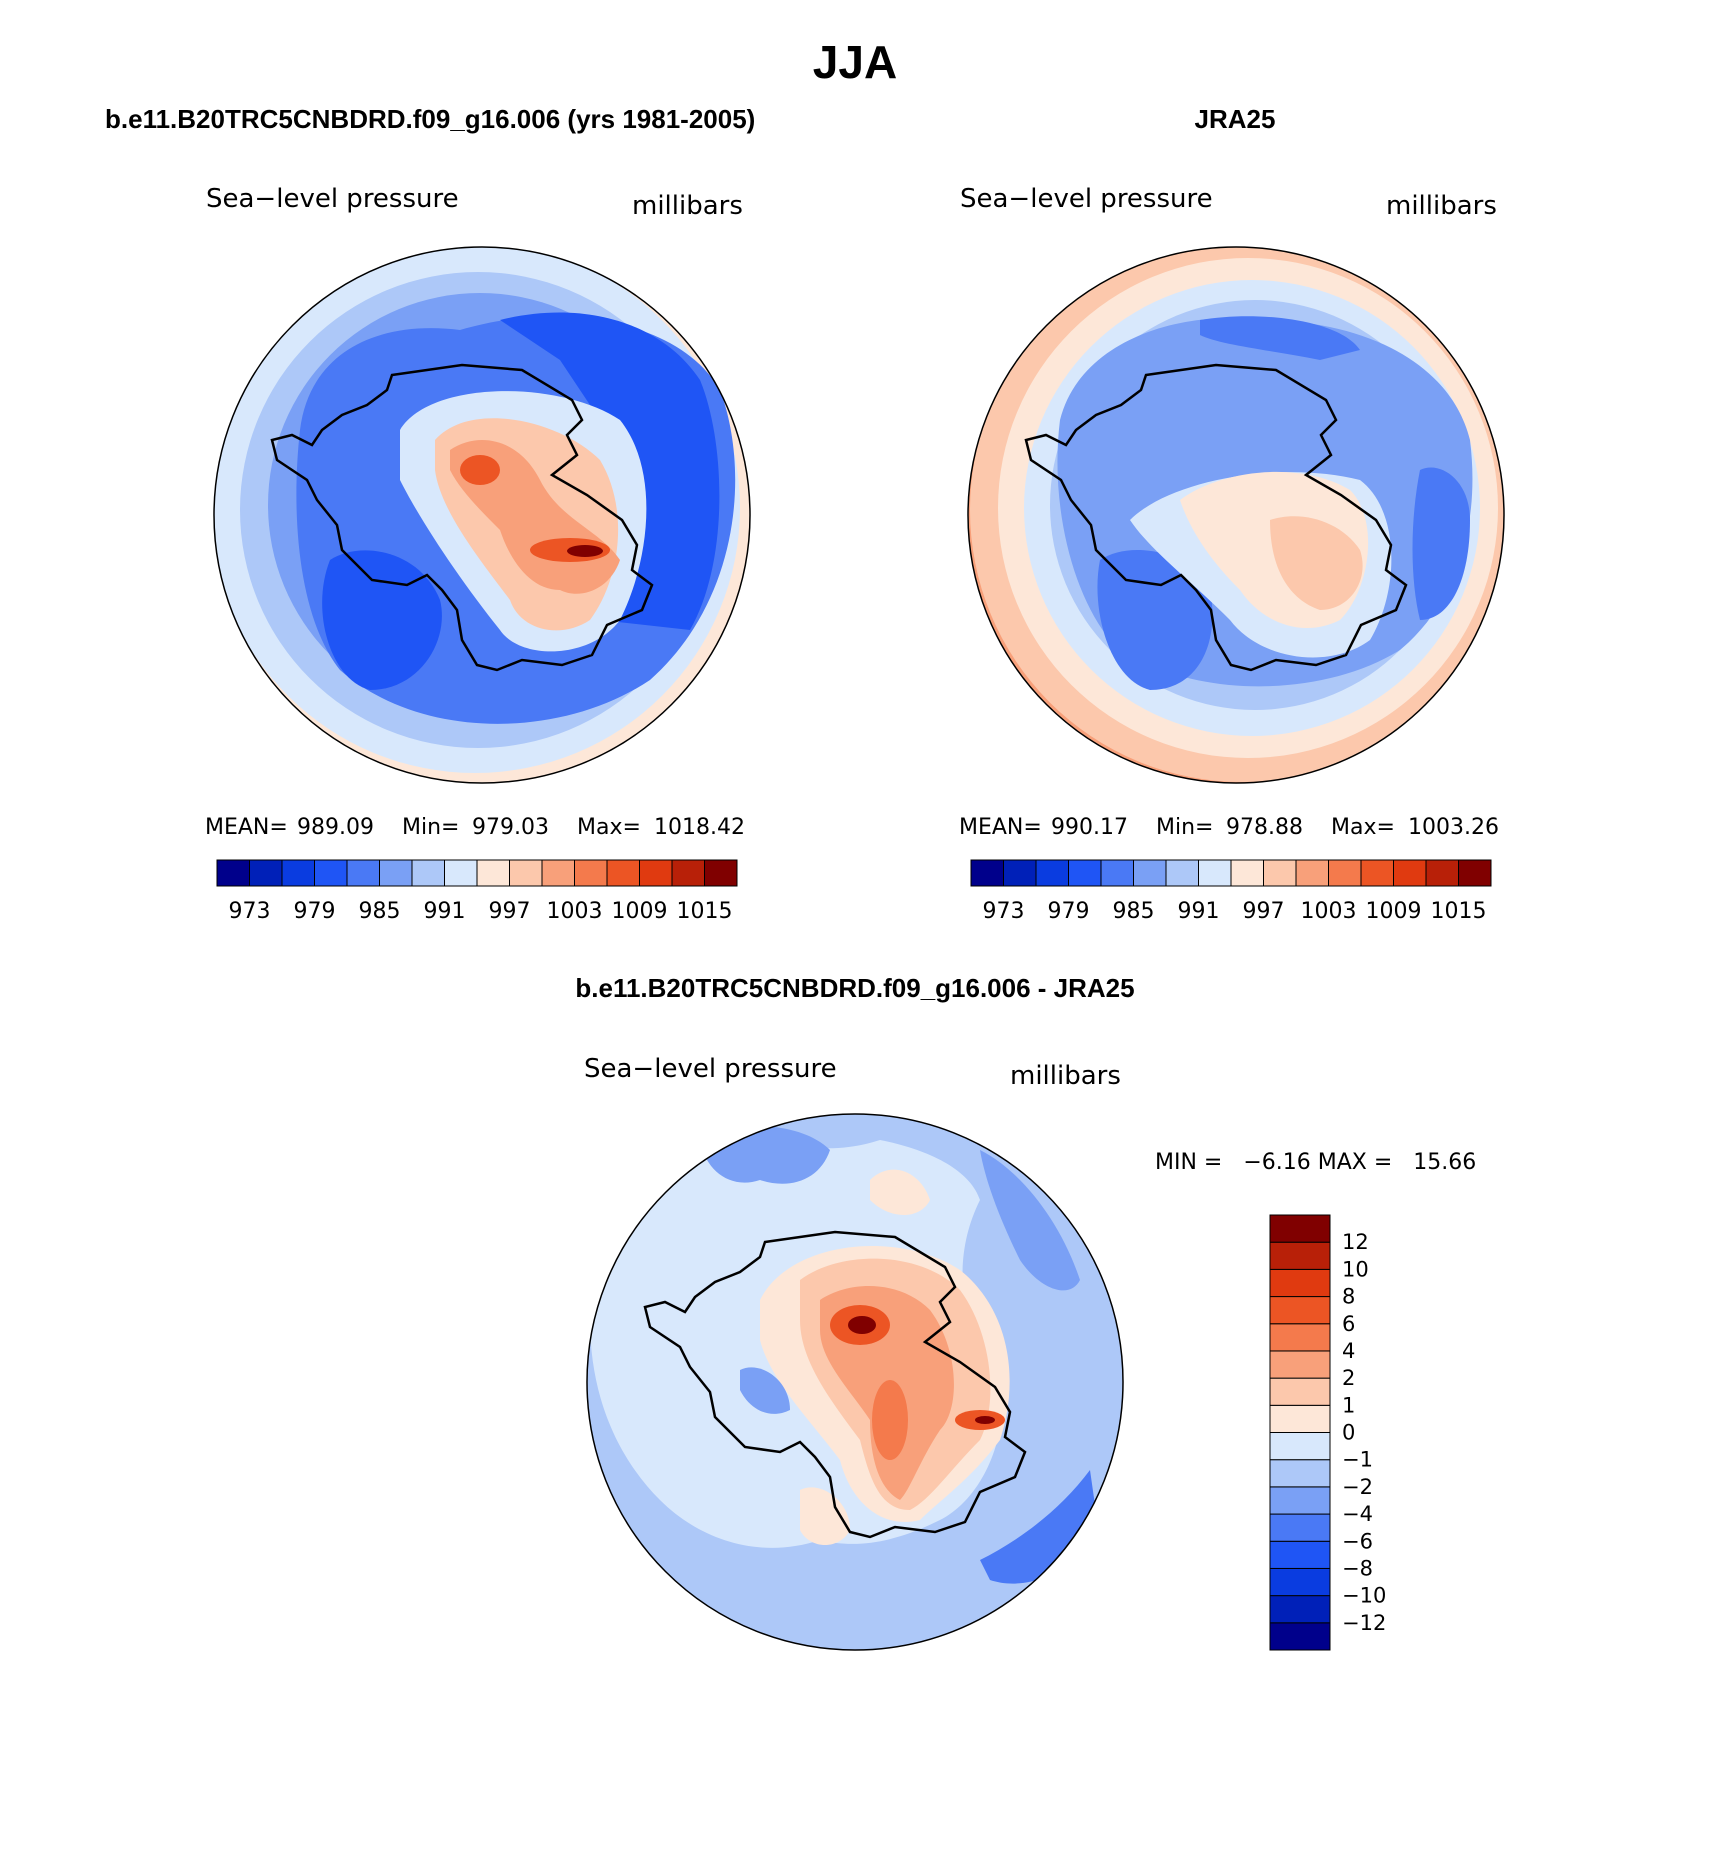 The width and height of the screenshot is (1710, 1859). I want to click on colorbar-tick-label: −12, so click(1364, 1623).